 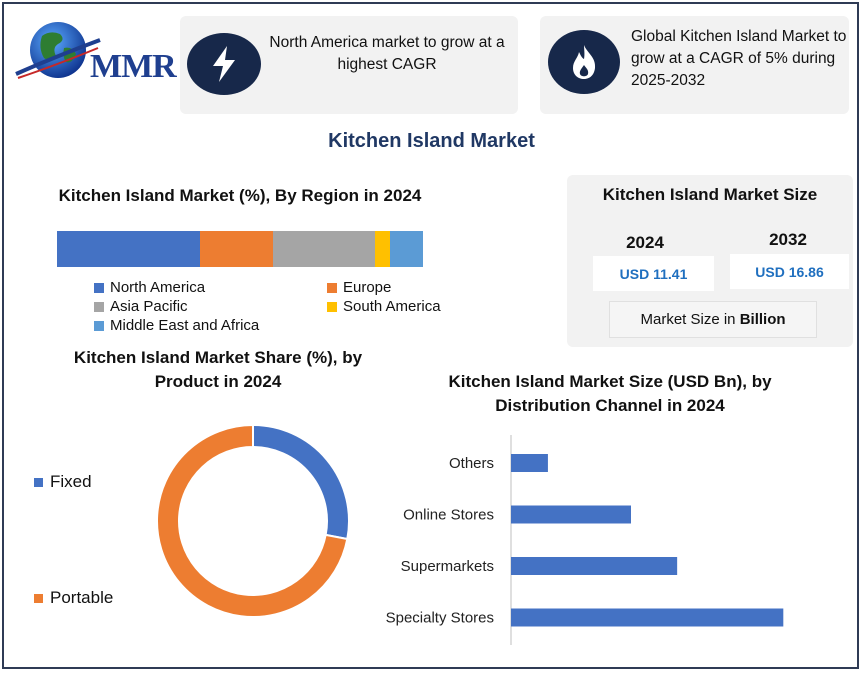 What do you see at coordinates (690, 319) in the screenshot?
I see `unit-prefix: Market Size in` at bounding box center [690, 319].